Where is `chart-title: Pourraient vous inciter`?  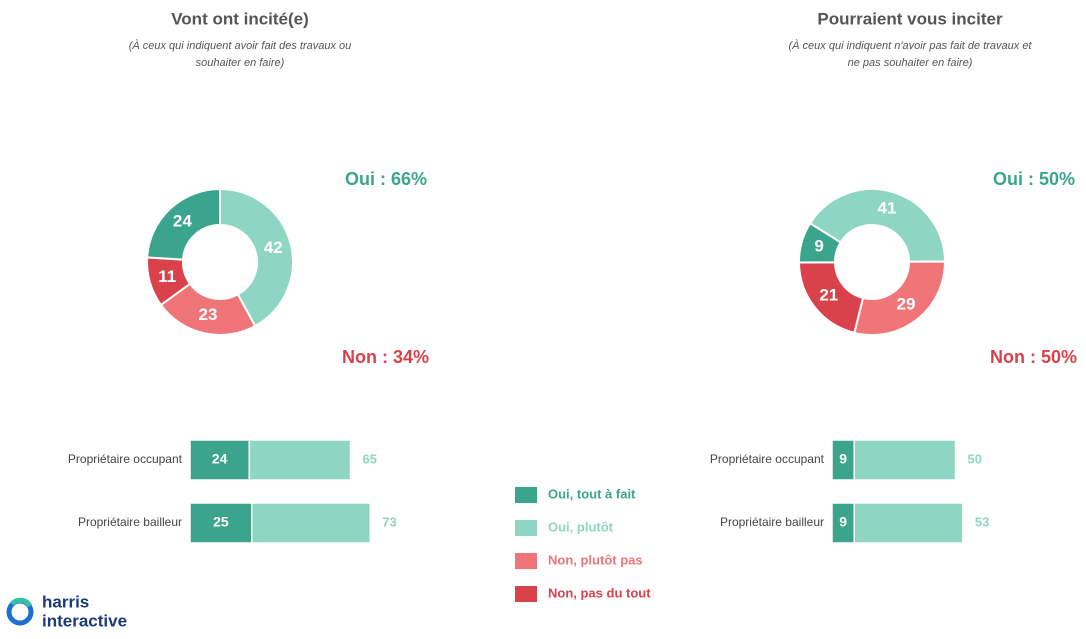 chart-title: Pourraient vous inciter is located at coordinates (910, 18).